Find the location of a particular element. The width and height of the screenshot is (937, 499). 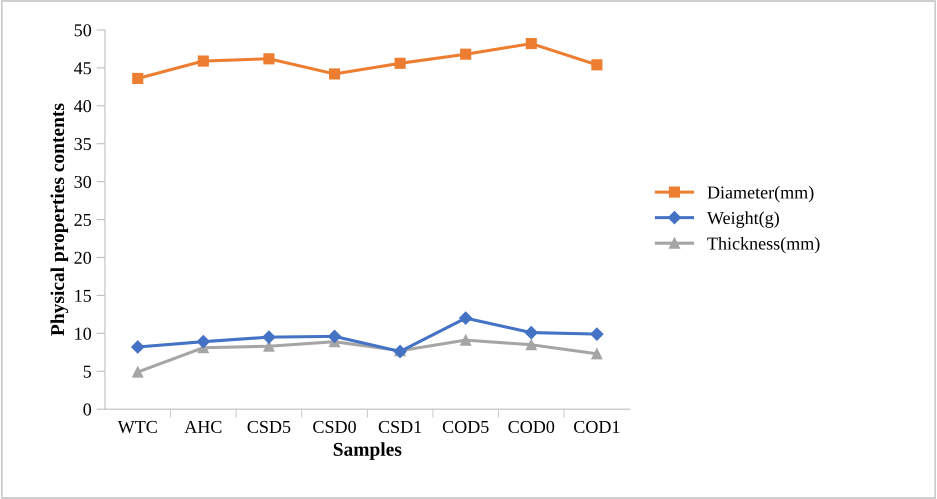

x-tick-label: AHC is located at coordinates (203, 426).